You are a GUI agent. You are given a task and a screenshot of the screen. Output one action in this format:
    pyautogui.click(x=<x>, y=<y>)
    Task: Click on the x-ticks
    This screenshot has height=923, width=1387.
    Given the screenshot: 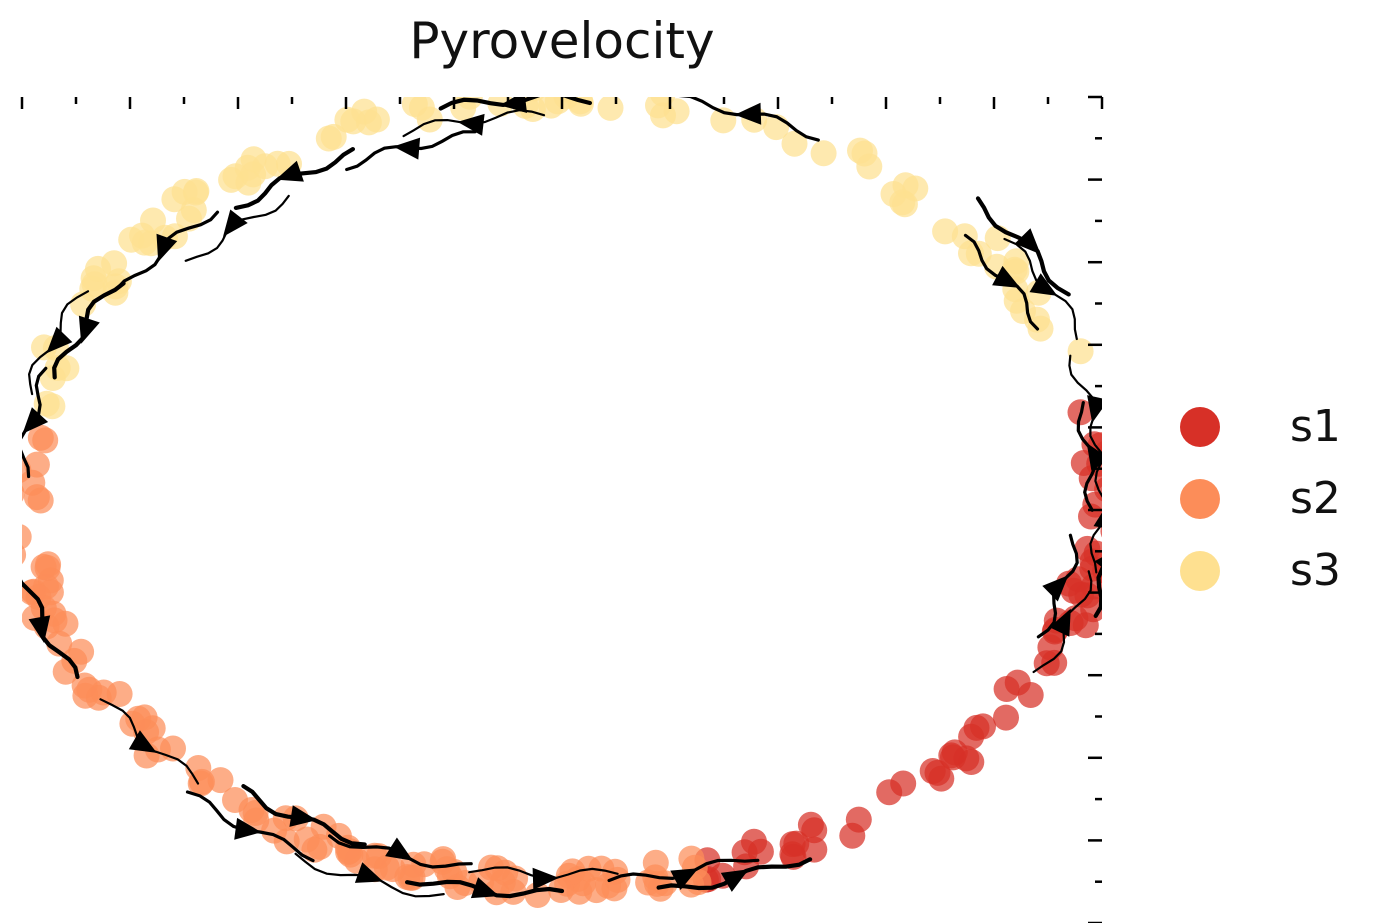 What is the action you would take?
    pyautogui.click(x=562, y=103)
    